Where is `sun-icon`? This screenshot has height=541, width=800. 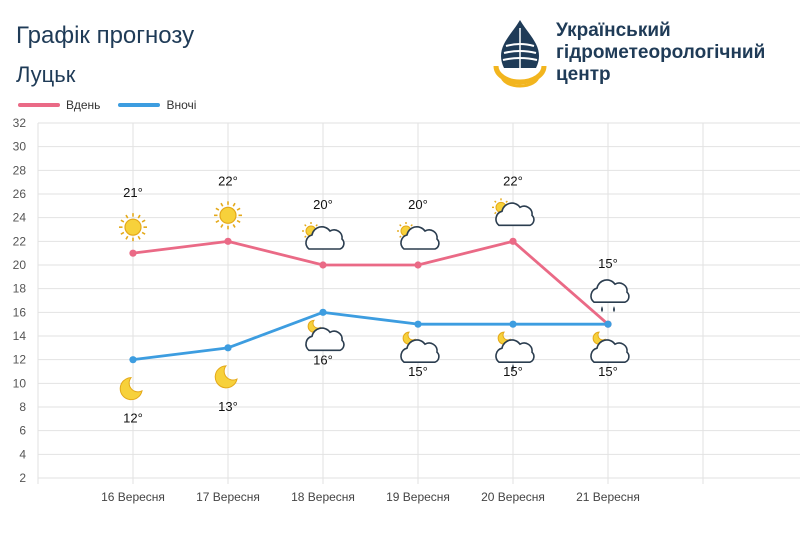
sun-icon is located at coordinates (228, 215).